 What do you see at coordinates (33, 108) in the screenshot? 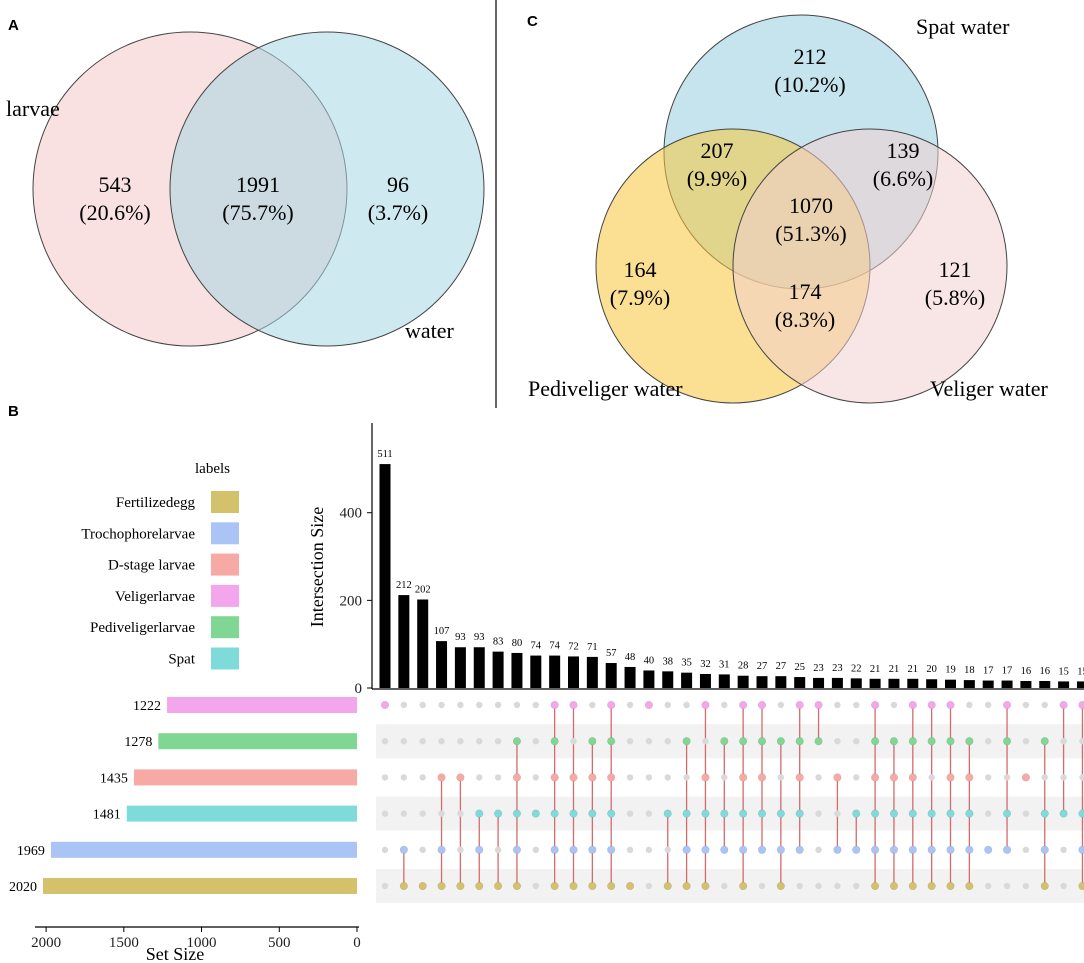
I see `venn-a-set-label-larvae: larvae` at bounding box center [33, 108].